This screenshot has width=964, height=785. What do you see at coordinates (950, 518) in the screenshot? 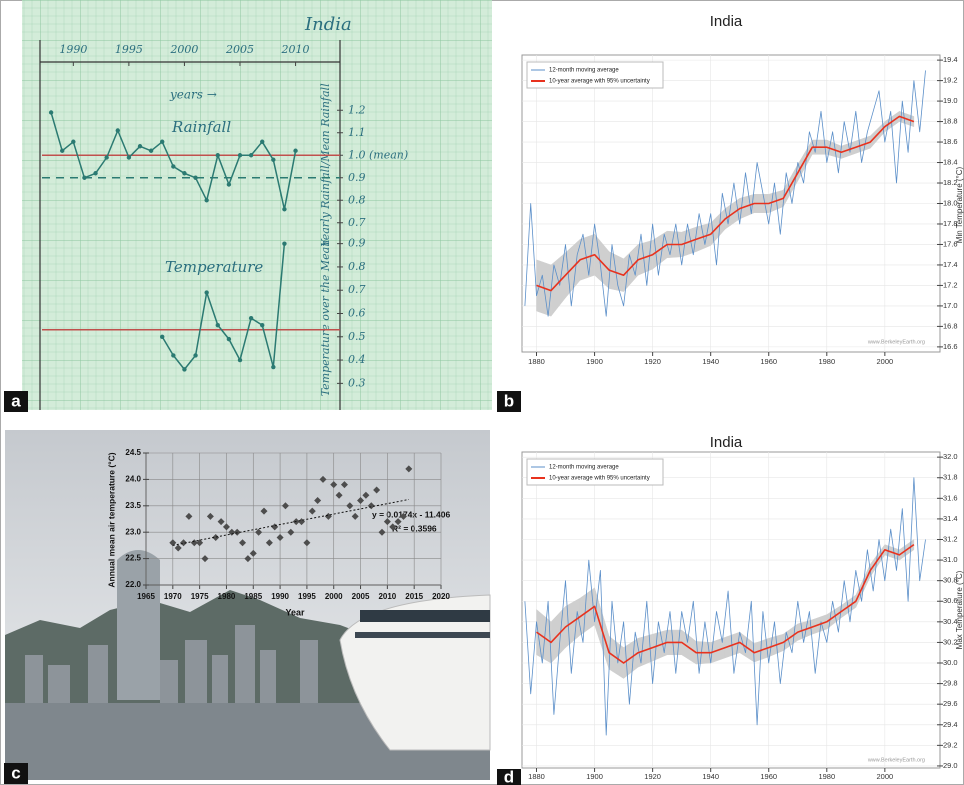
I see `y-tick-label: 31.4` at bounding box center [950, 518].